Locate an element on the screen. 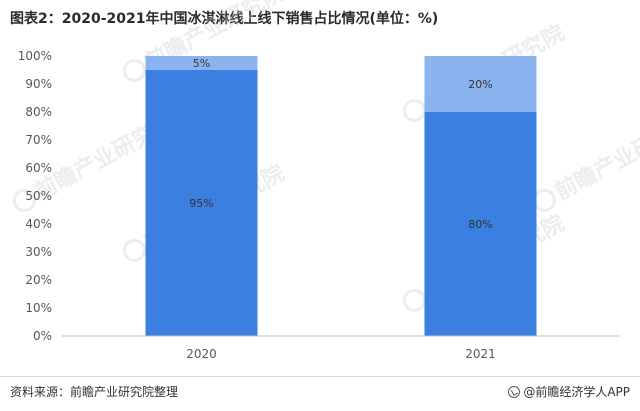 Image resolution: width=640 pixels, height=411 pixels. brand-credit: @前瞻经济学人APP is located at coordinates (569, 391).